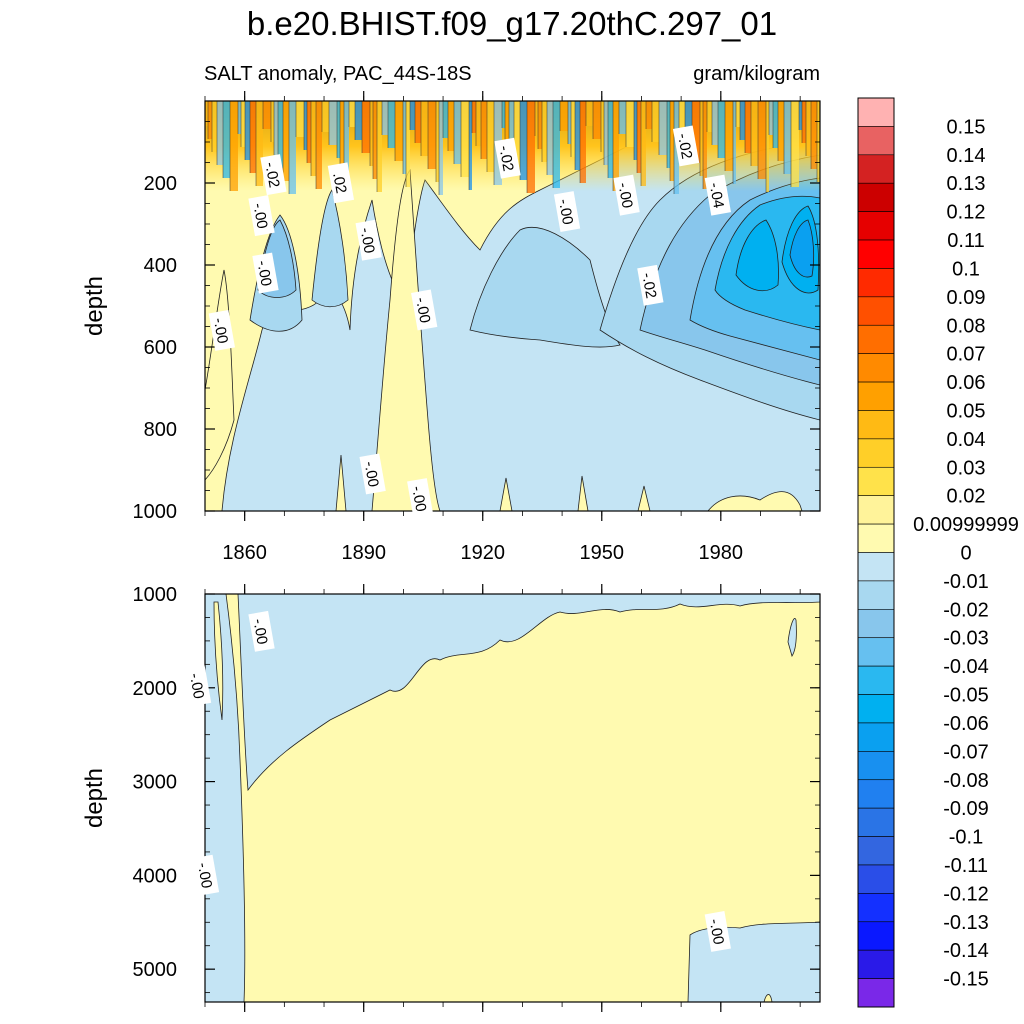  Describe the element at coordinates (363, 553) in the screenshot. I see `x-tick-label: 1890` at that location.